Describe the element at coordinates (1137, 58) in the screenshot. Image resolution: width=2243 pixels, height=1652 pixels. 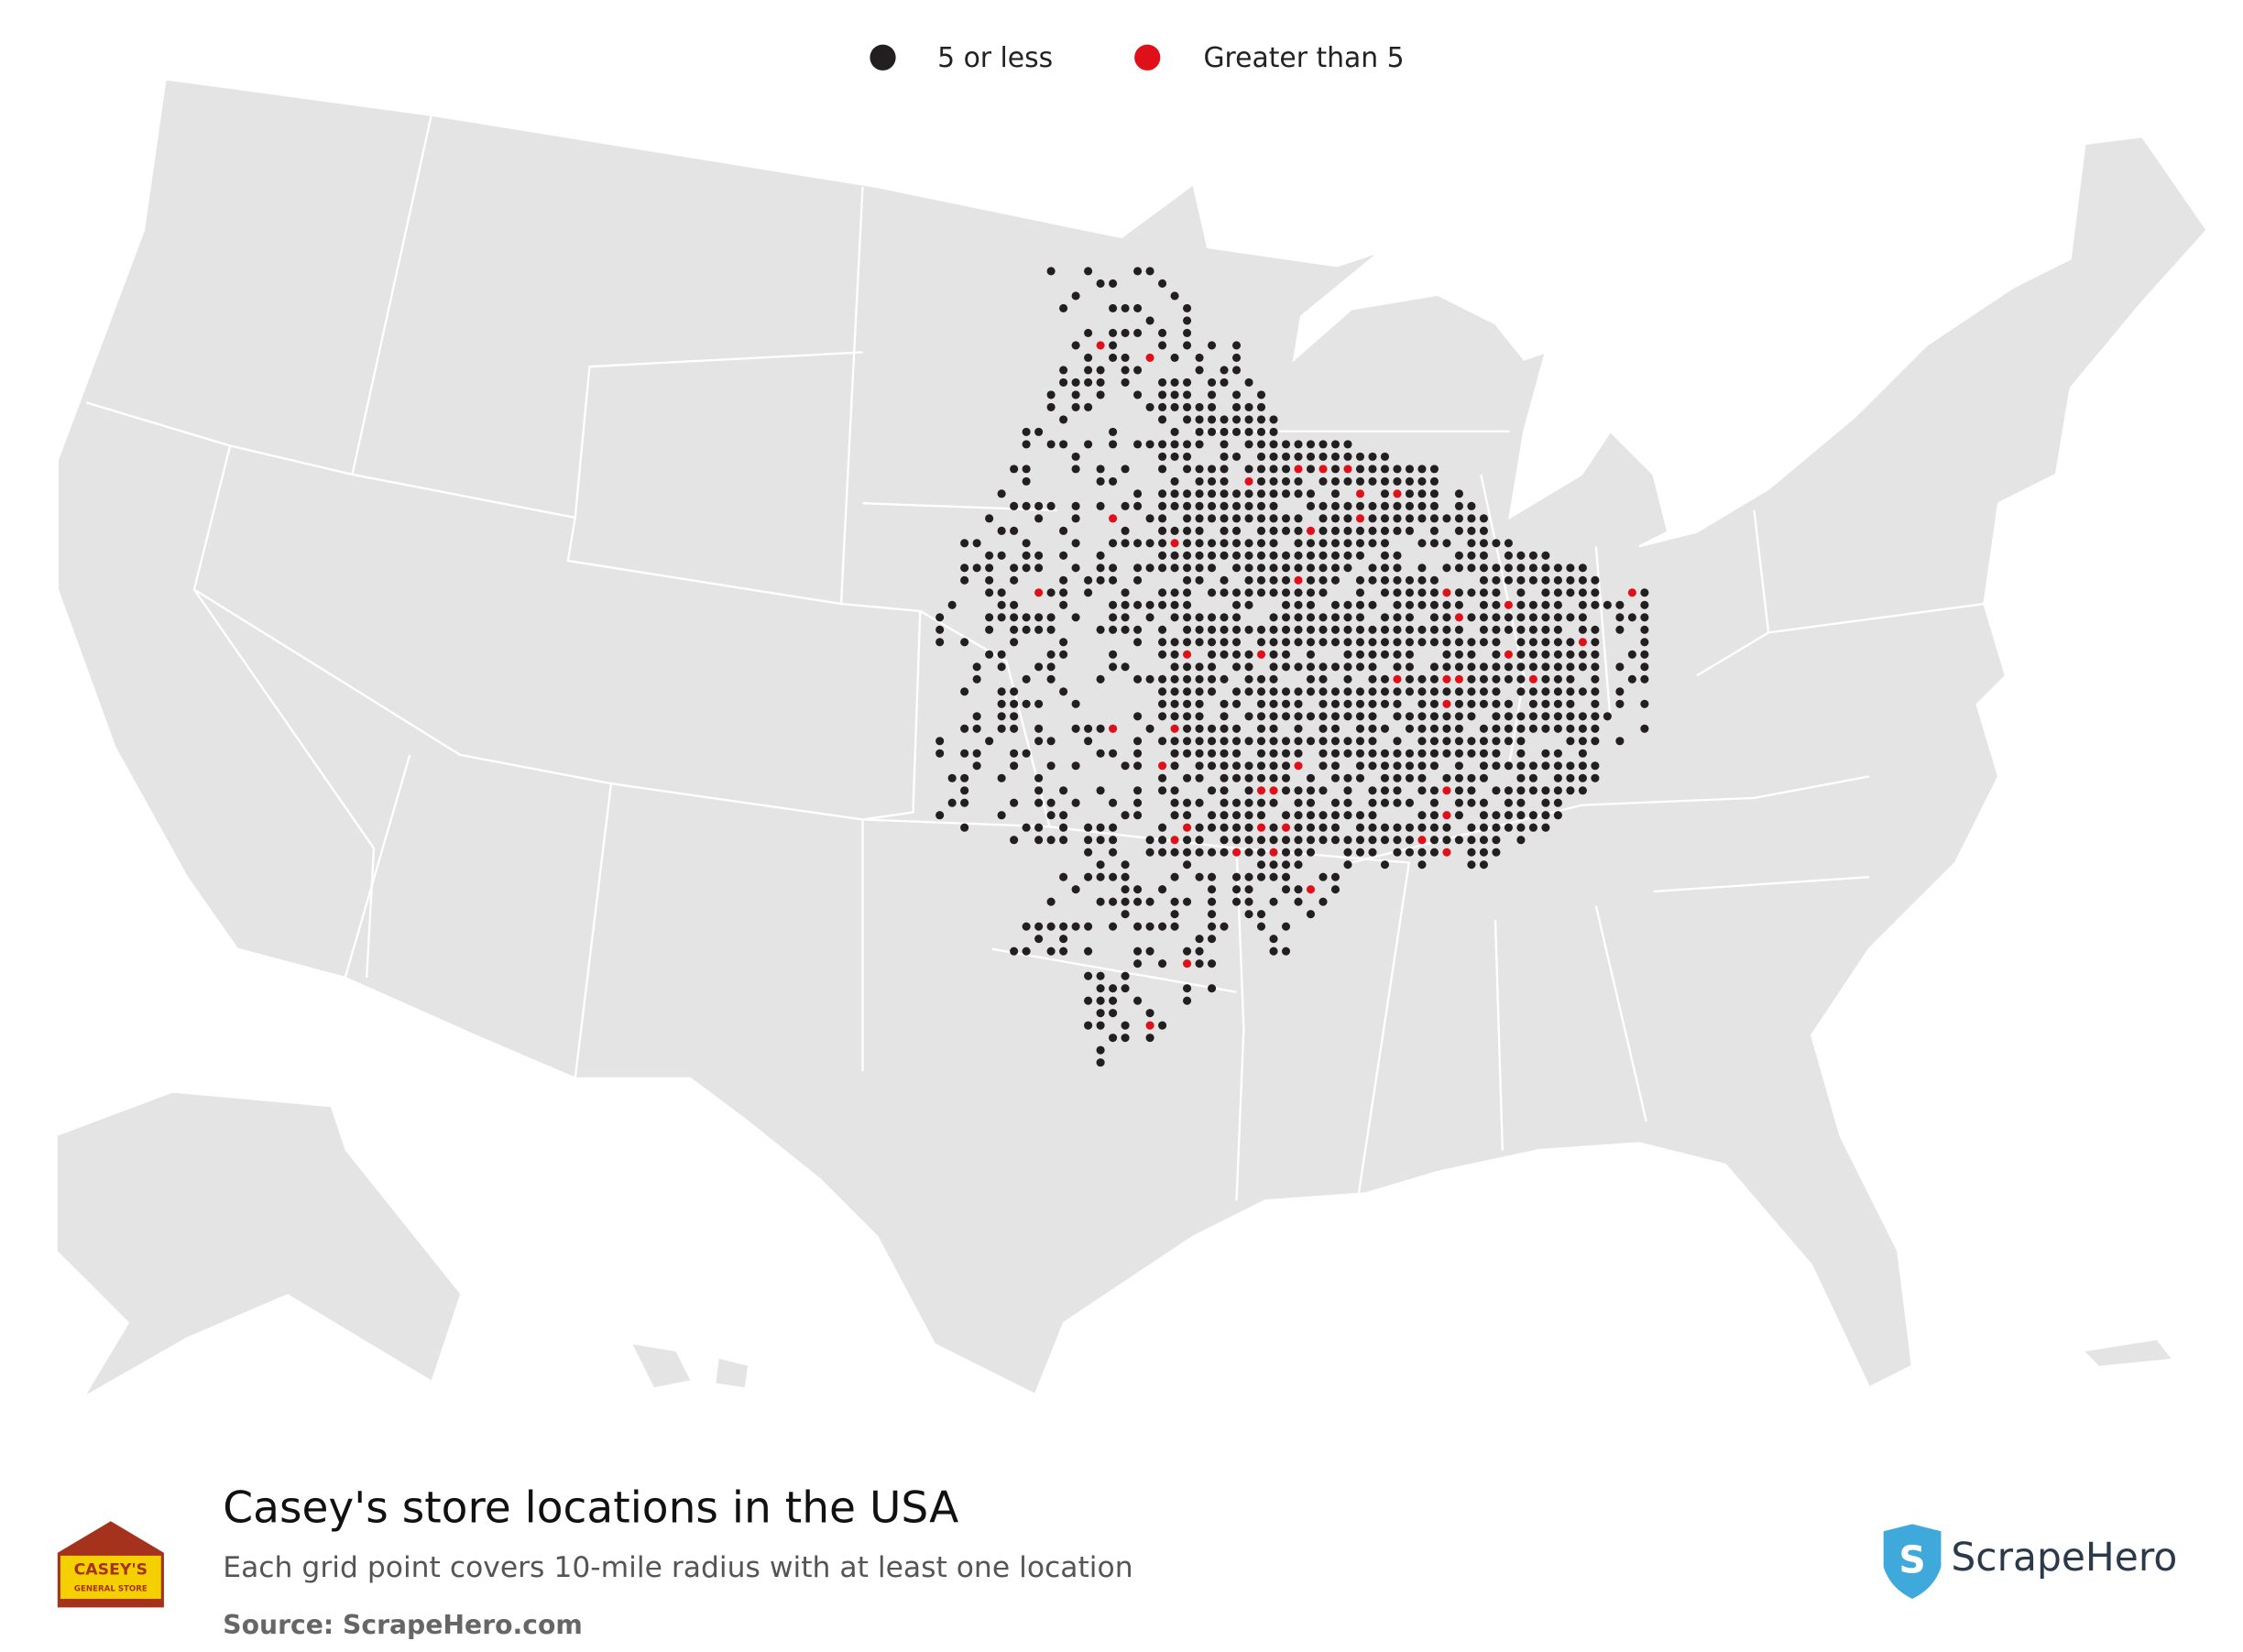
I see `legend: 5 or less Greater than 5` at that location.